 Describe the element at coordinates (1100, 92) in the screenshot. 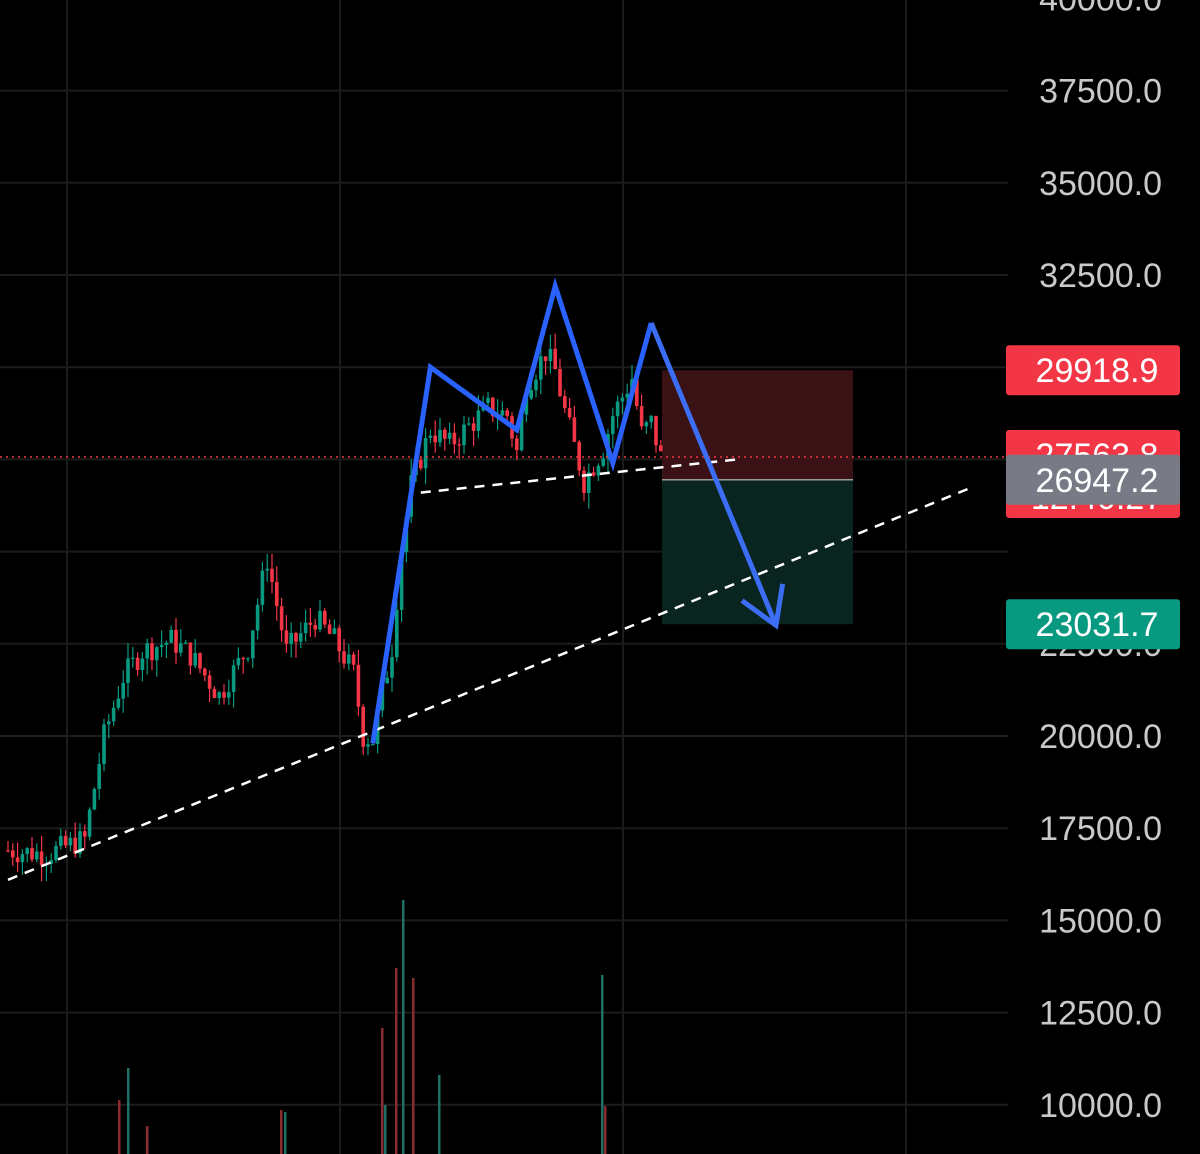

I see `y-axis-tick-label: 37500.0` at that location.